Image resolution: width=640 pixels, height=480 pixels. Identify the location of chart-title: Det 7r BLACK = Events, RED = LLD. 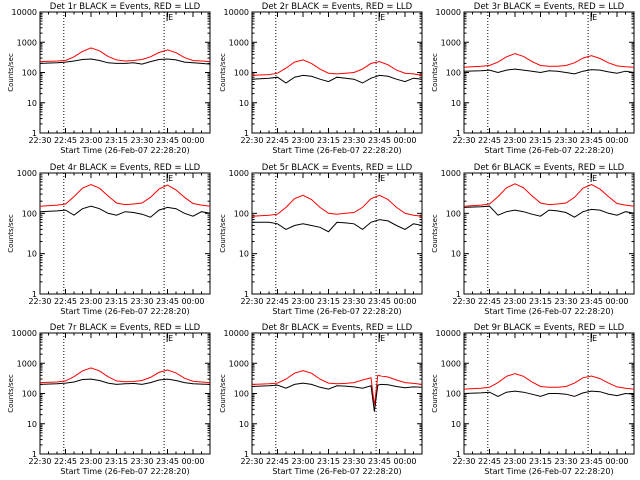
(125, 328).